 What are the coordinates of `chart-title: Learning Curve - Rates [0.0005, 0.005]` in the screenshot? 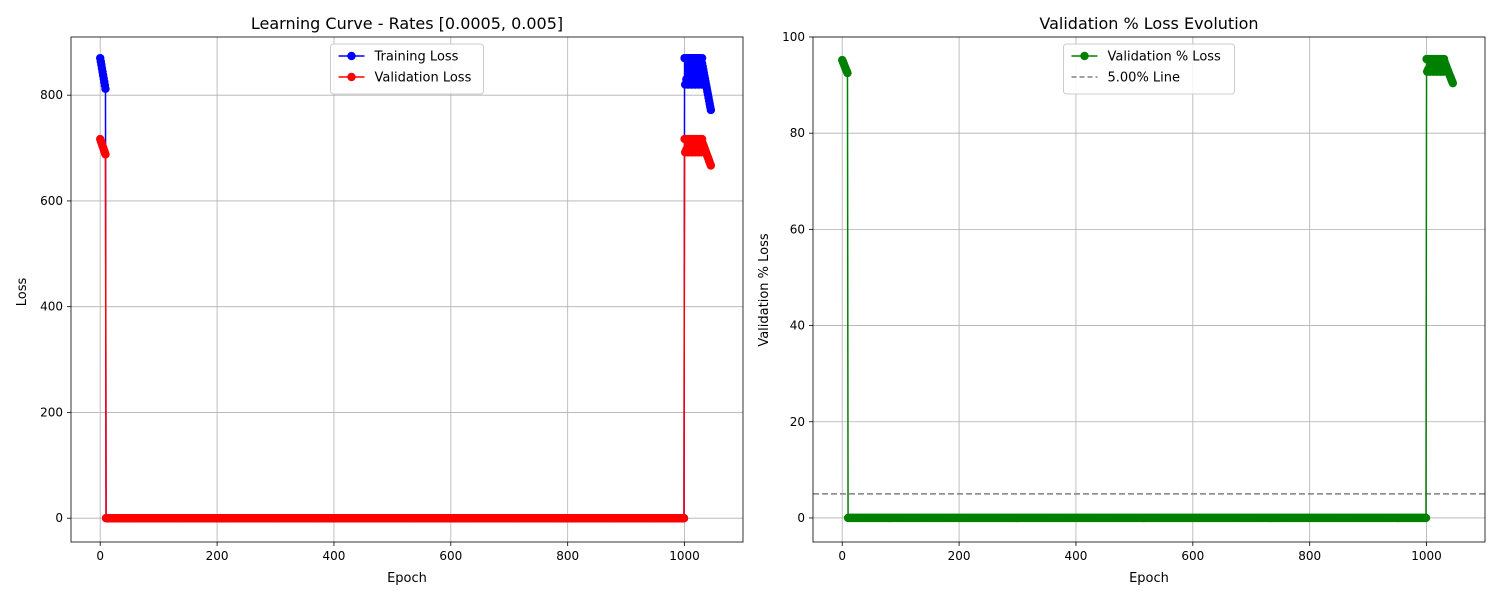 It's located at (407, 23).